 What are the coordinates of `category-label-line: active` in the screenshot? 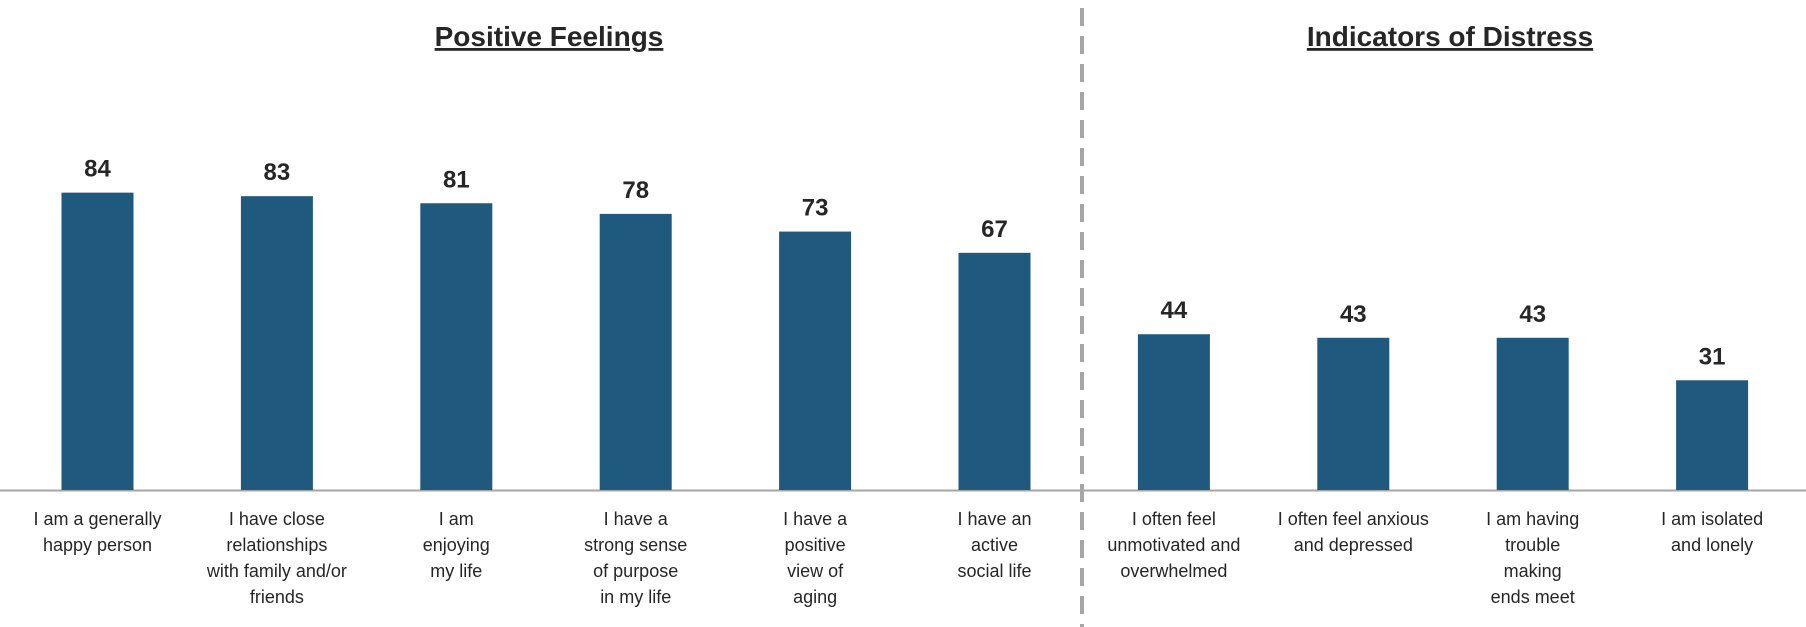 It's located at (994, 545).